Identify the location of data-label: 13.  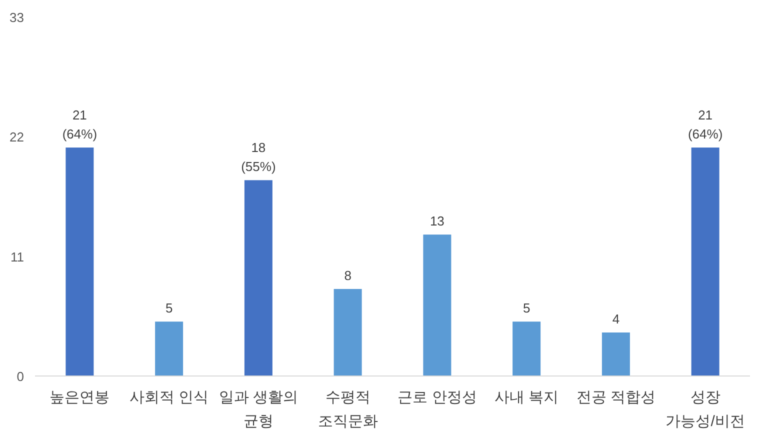
(437, 221).